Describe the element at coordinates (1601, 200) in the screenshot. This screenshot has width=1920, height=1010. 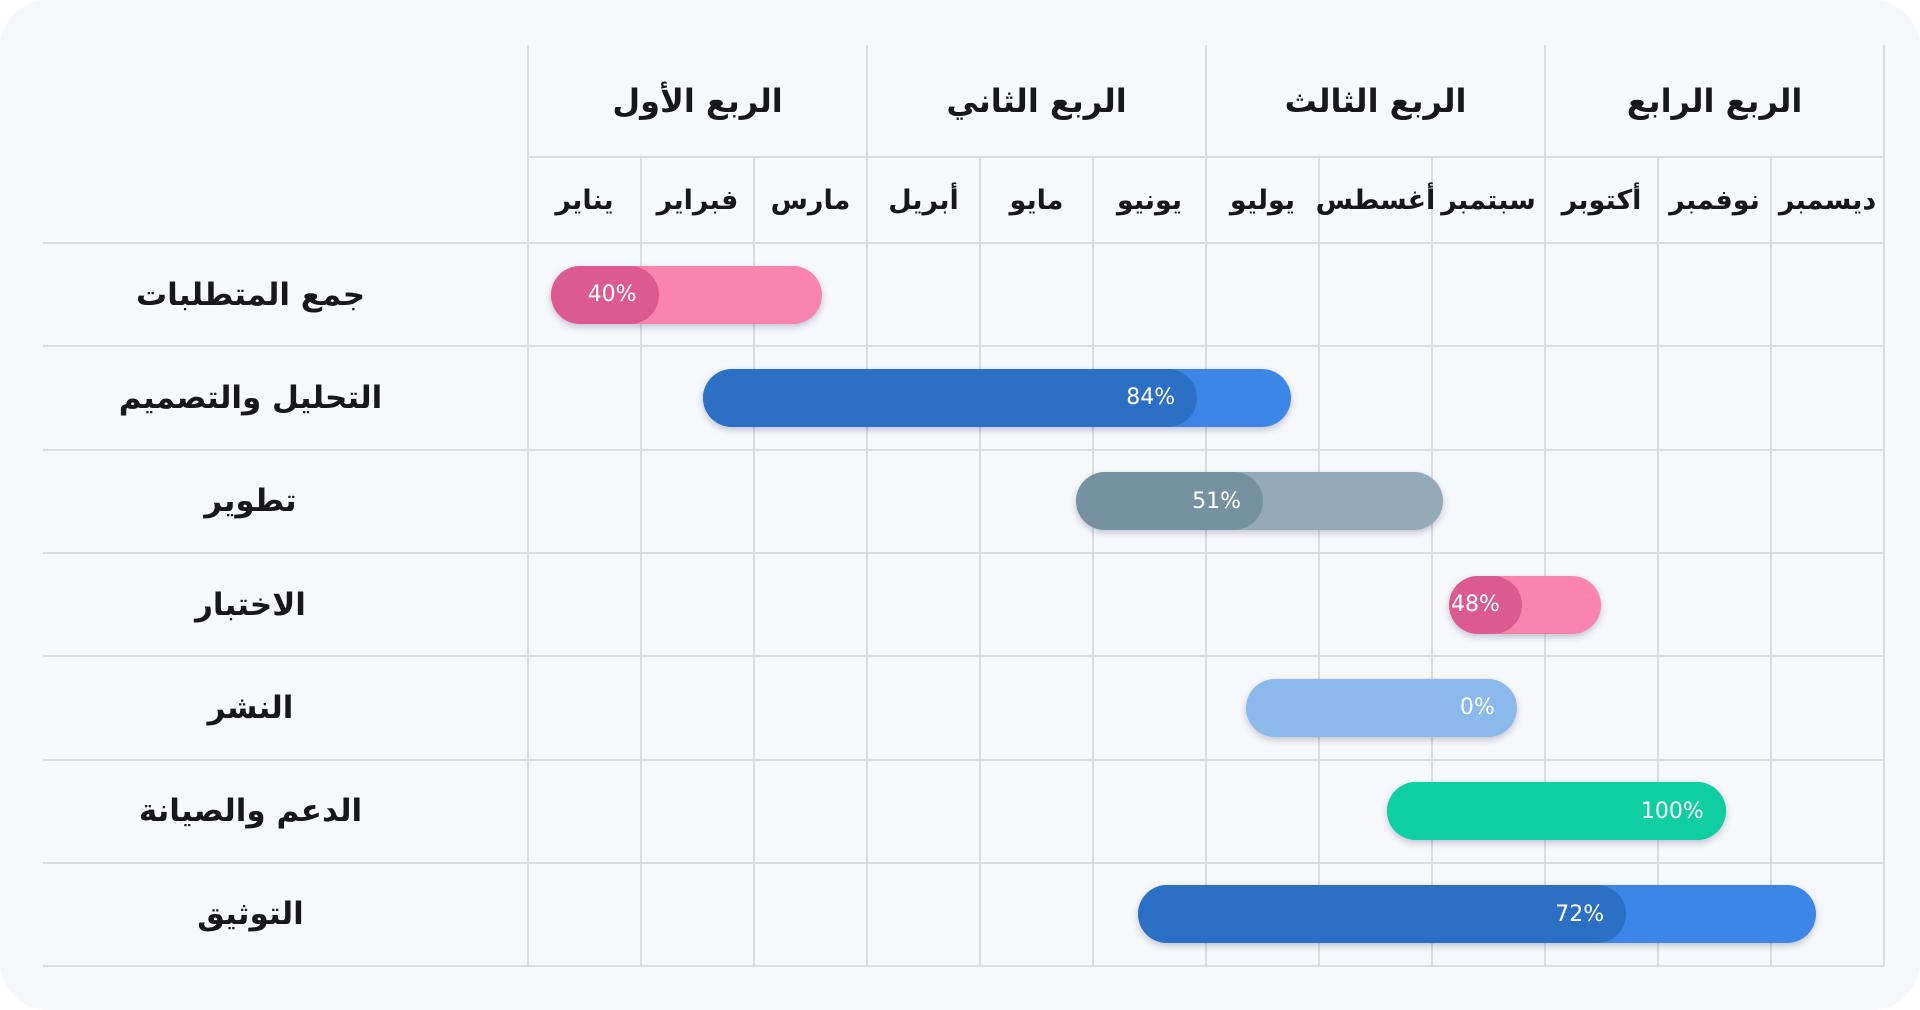
I see `month-header-october: أكتوبر` at that location.